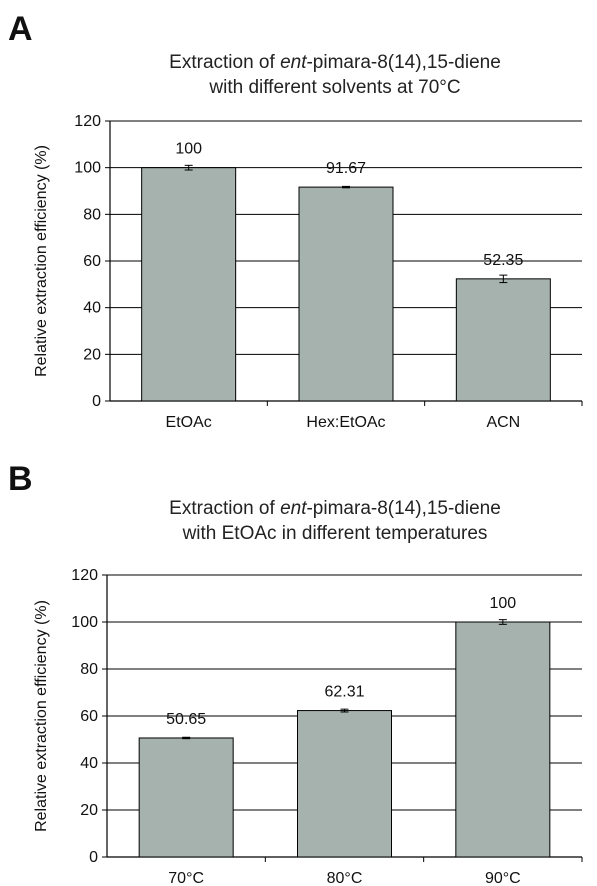 This screenshot has height=886, width=597. Describe the element at coordinates (345, 878) in the screenshot. I see `x-tick-label: 80°C` at that location.